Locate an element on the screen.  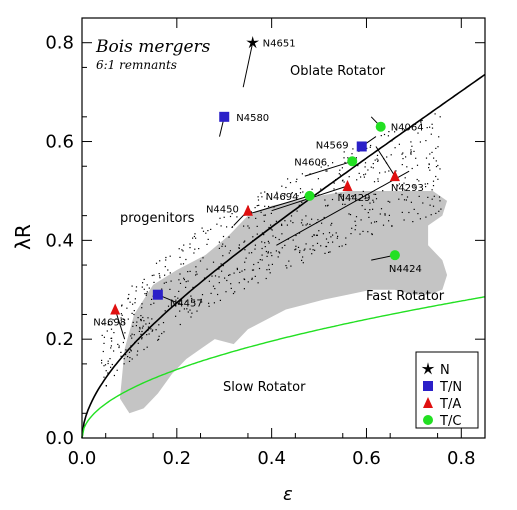
galaxy-label-n4569: N4569 is located at coordinates (332, 145).